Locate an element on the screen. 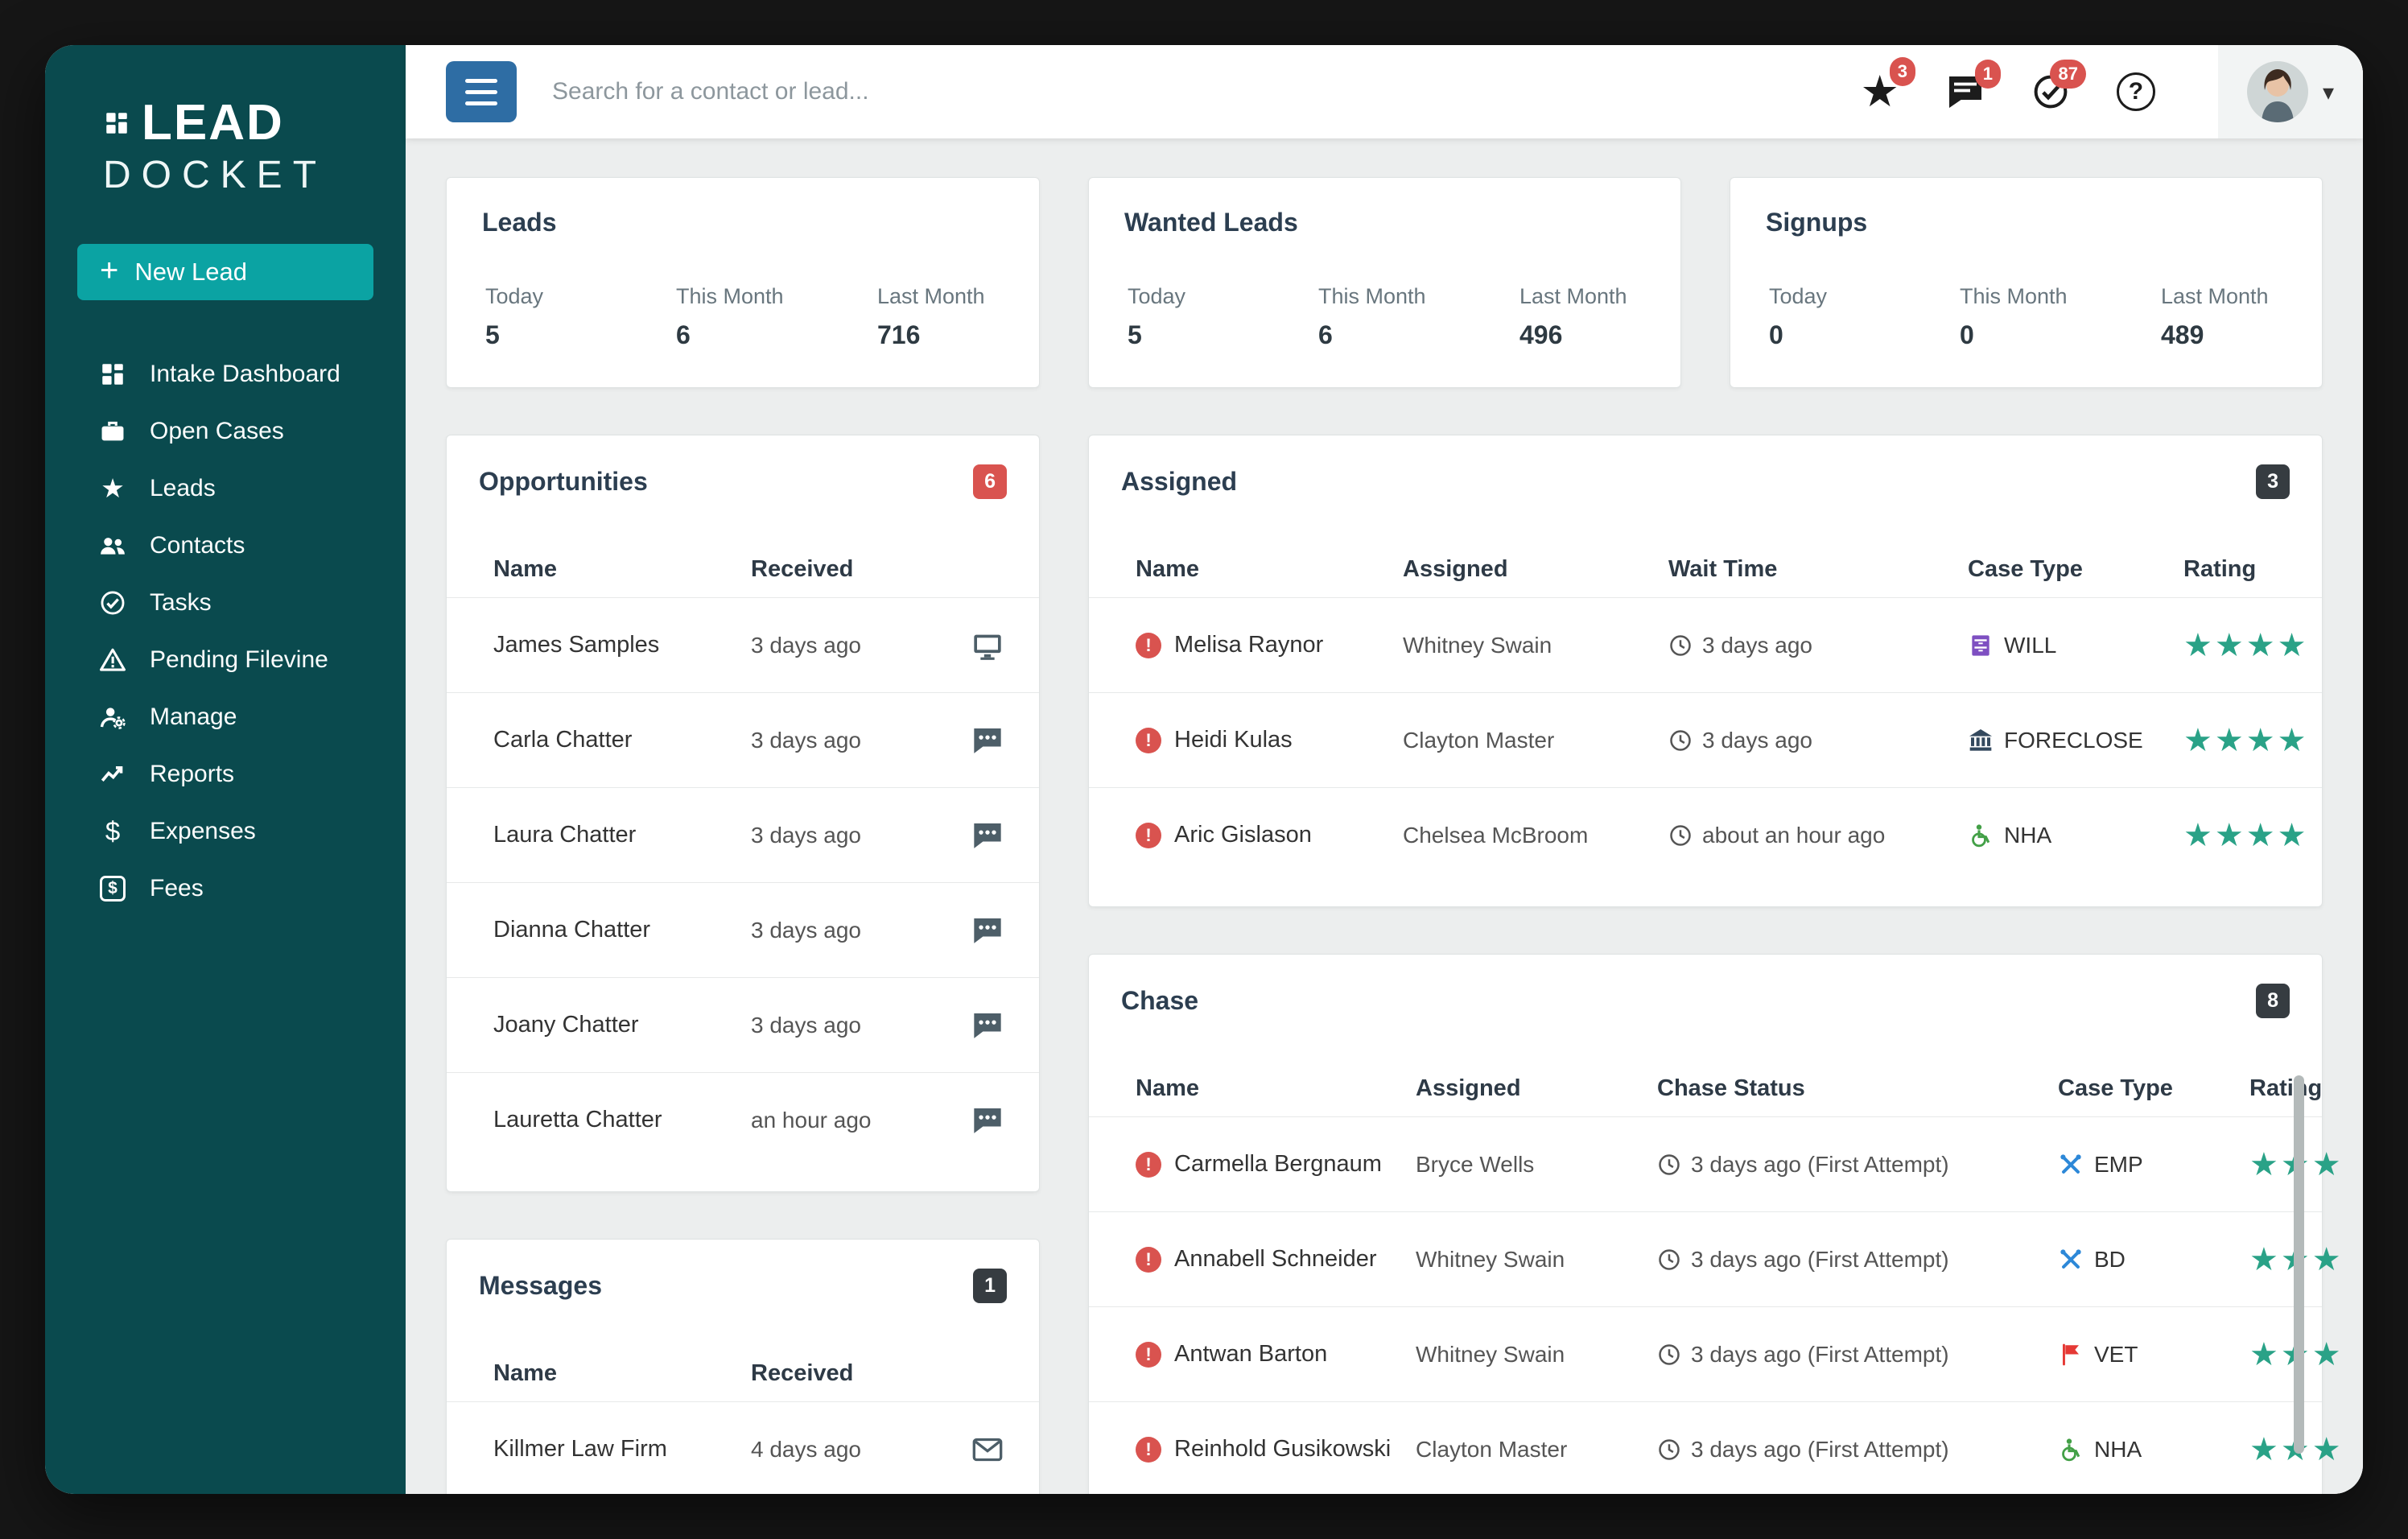 This screenshot has width=2408, height=1539. sidebar-item-label: Open Cases is located at coordinates (217, 430).